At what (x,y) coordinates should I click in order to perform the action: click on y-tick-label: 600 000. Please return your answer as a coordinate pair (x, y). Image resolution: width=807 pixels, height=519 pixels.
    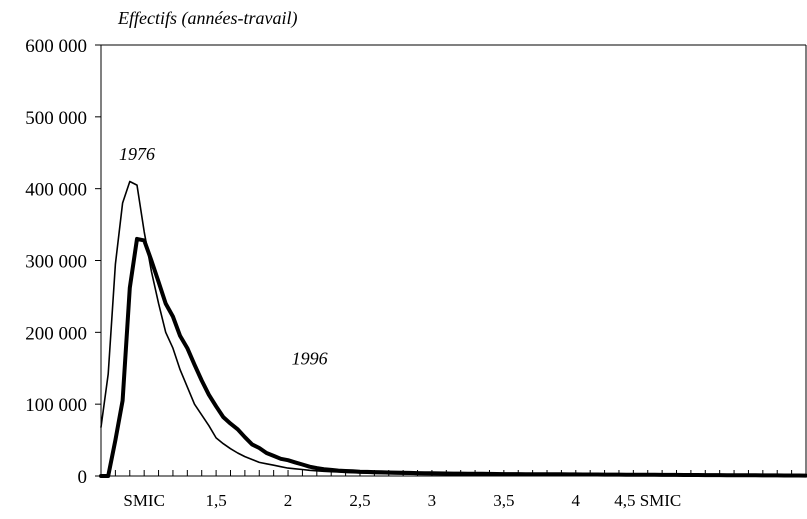
    Looking at the image, I should click on (56, 46).